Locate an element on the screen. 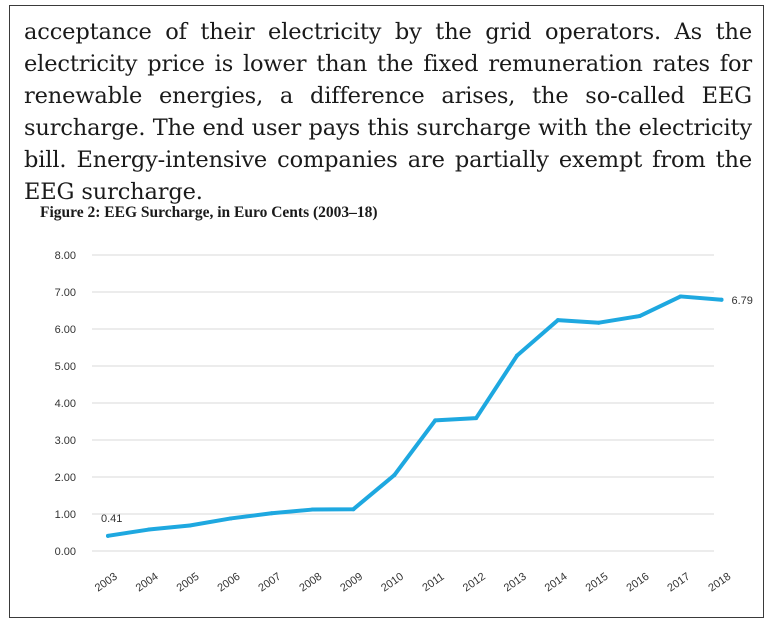 This screenshot has height=625, width=775. x-tick-label: 2017 is located at coordinates (678, 583).